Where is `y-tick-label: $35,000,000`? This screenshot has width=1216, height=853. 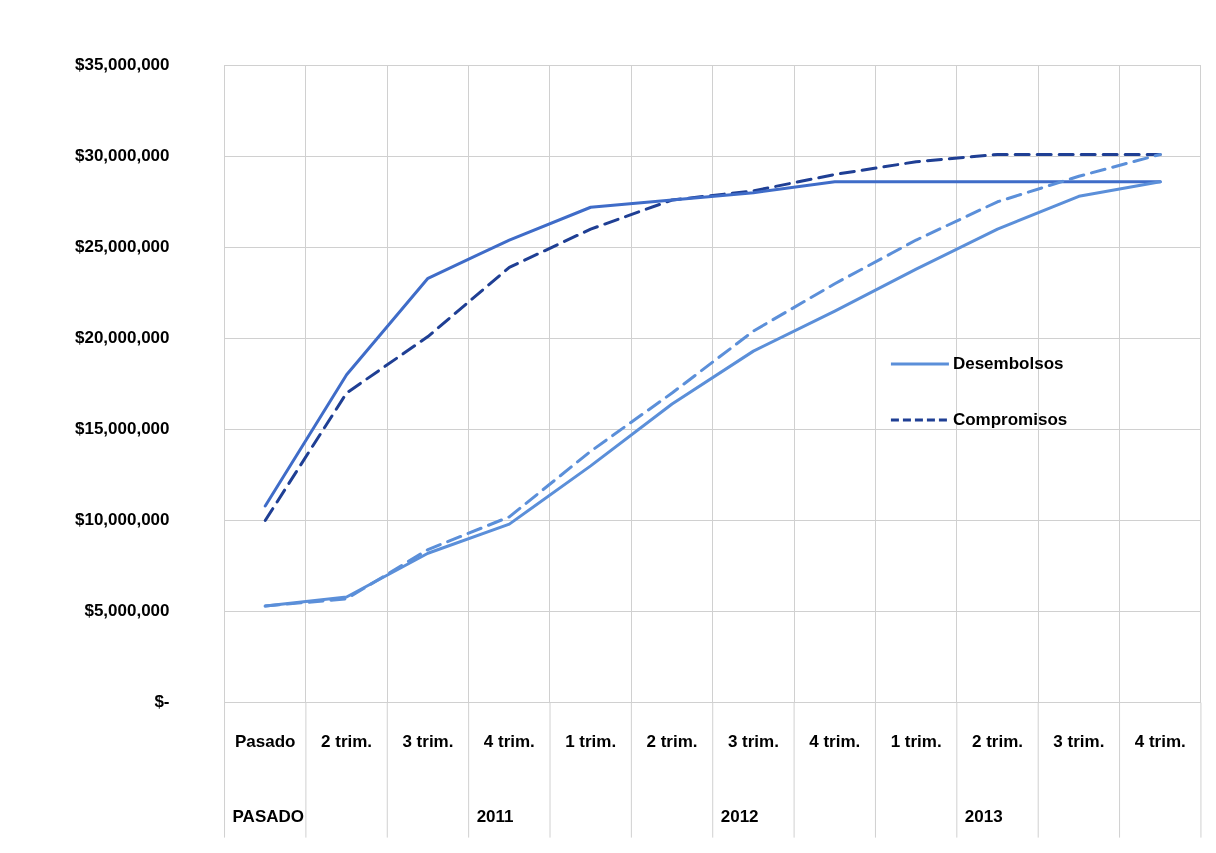
y-tick-label: $35,000,000 is located at coordinates (122, 64).